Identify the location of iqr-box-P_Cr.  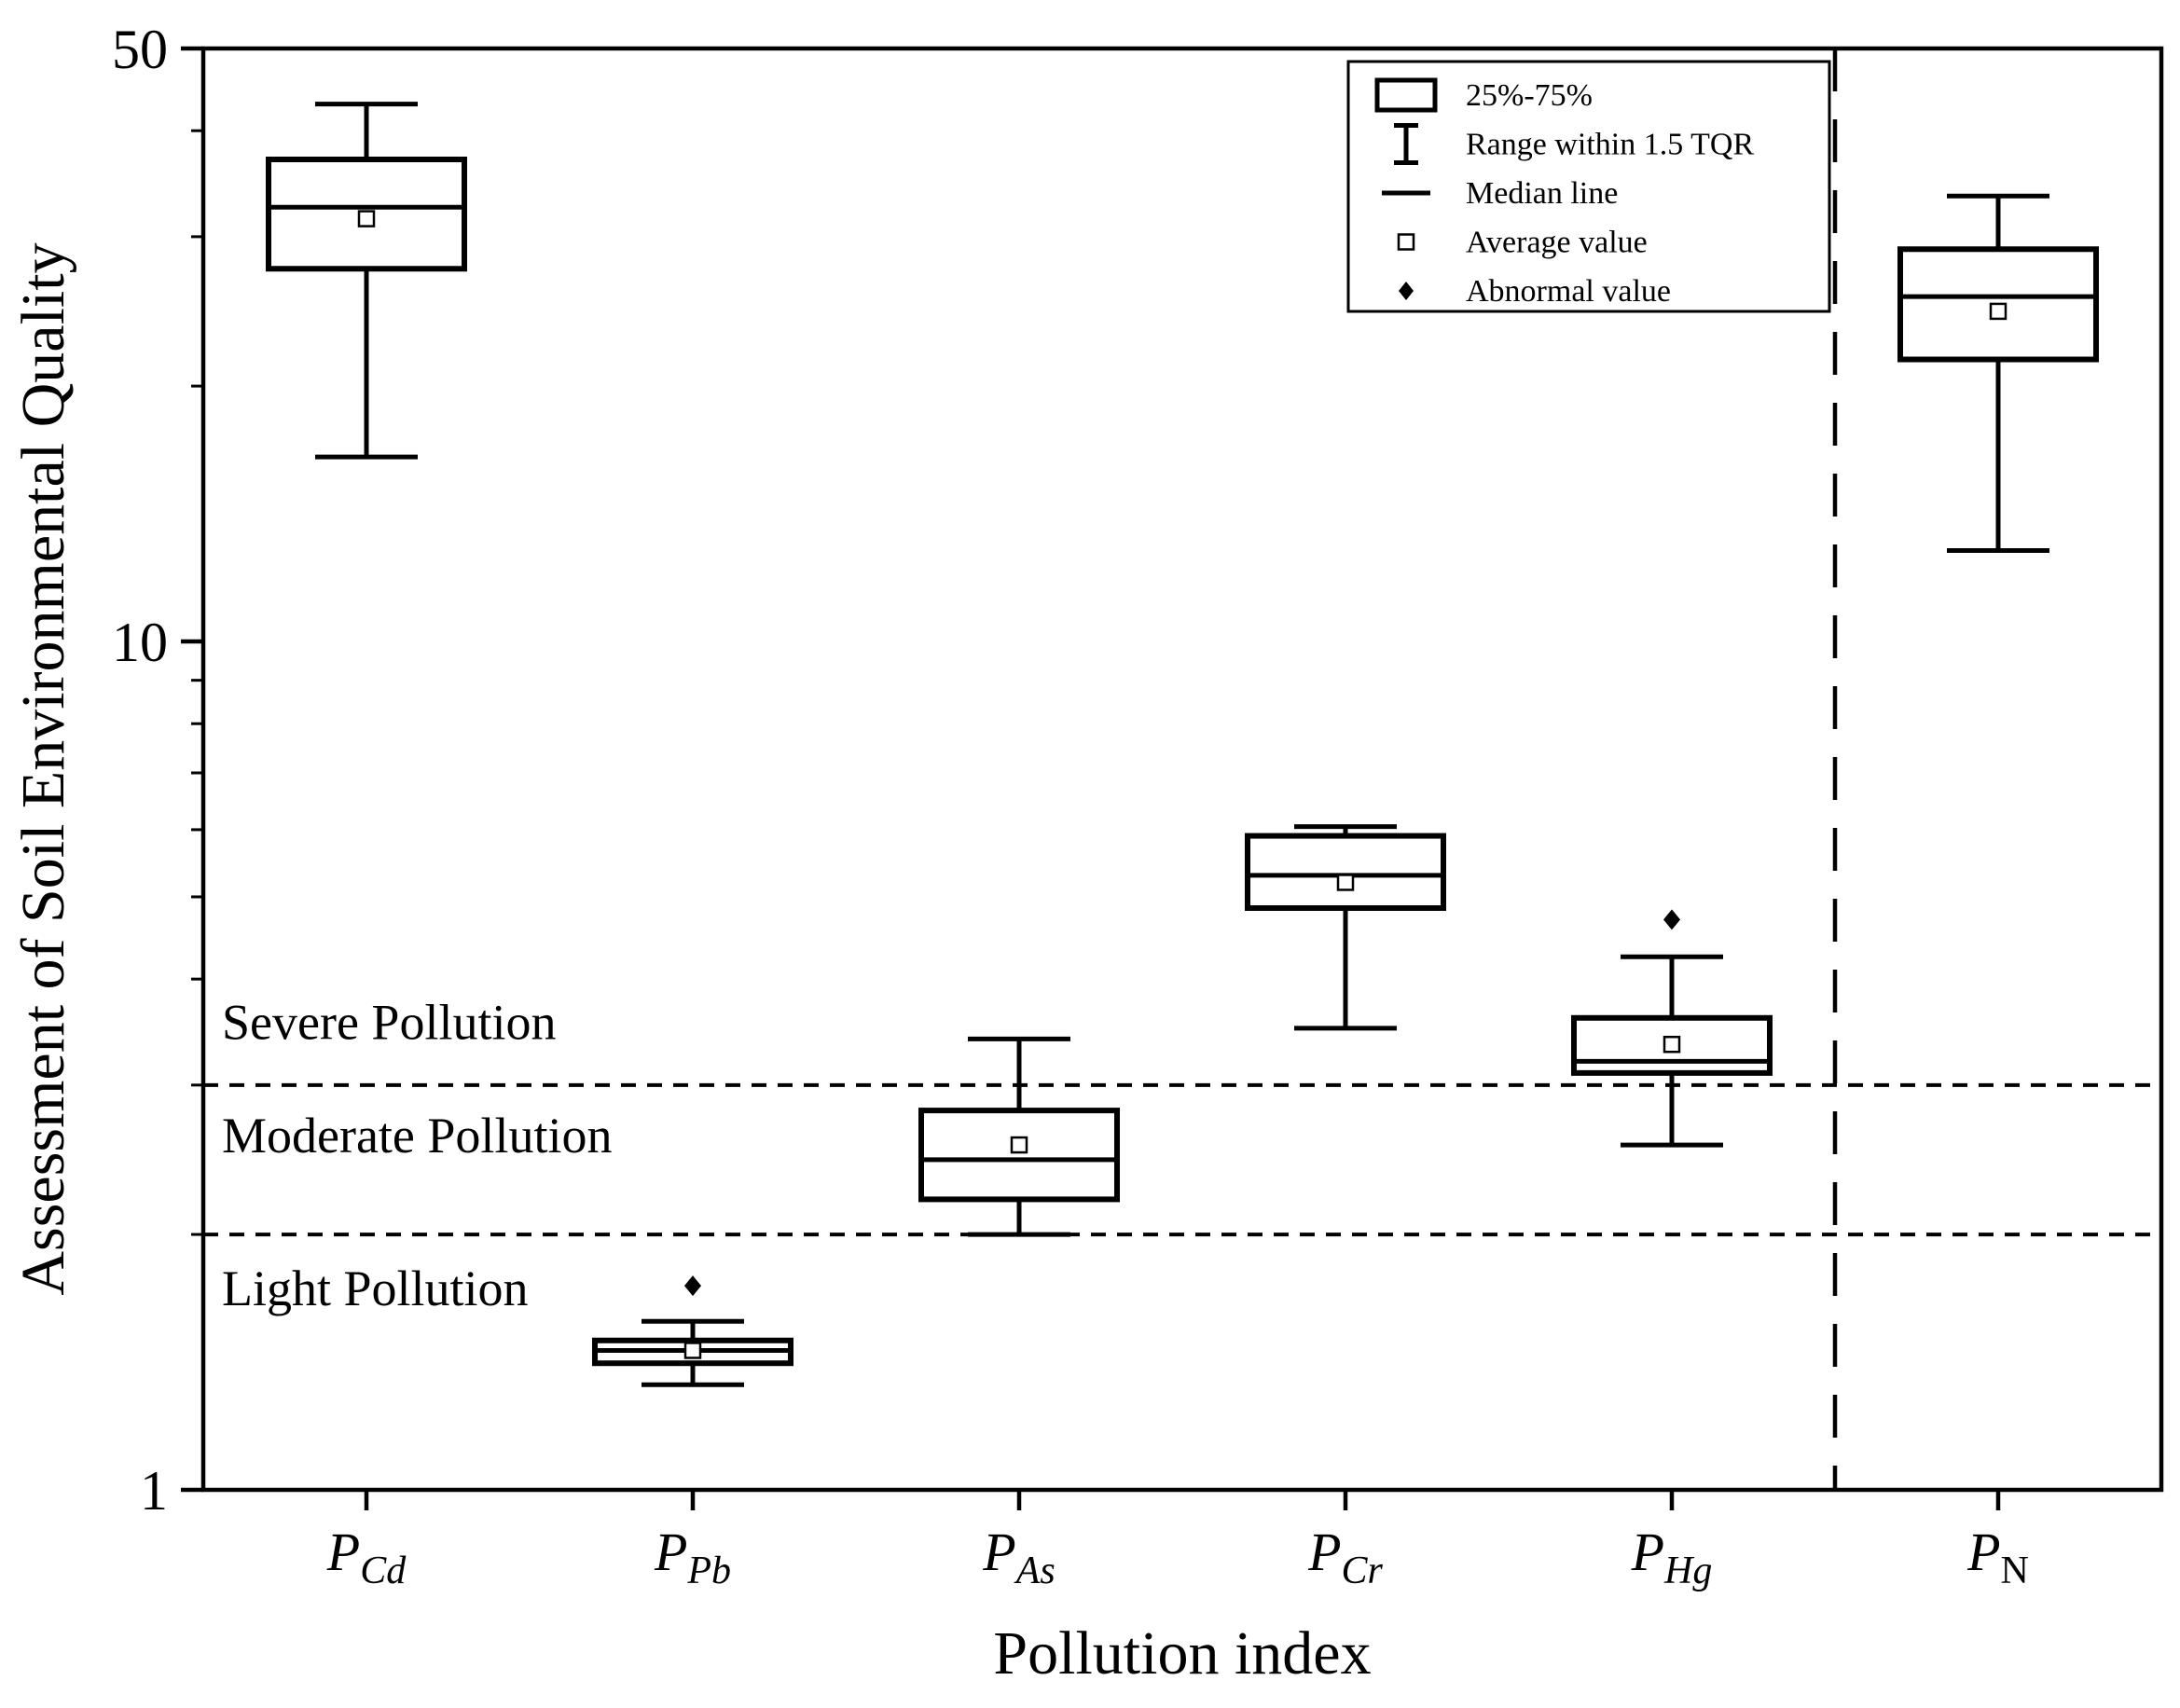
(1345, 873).